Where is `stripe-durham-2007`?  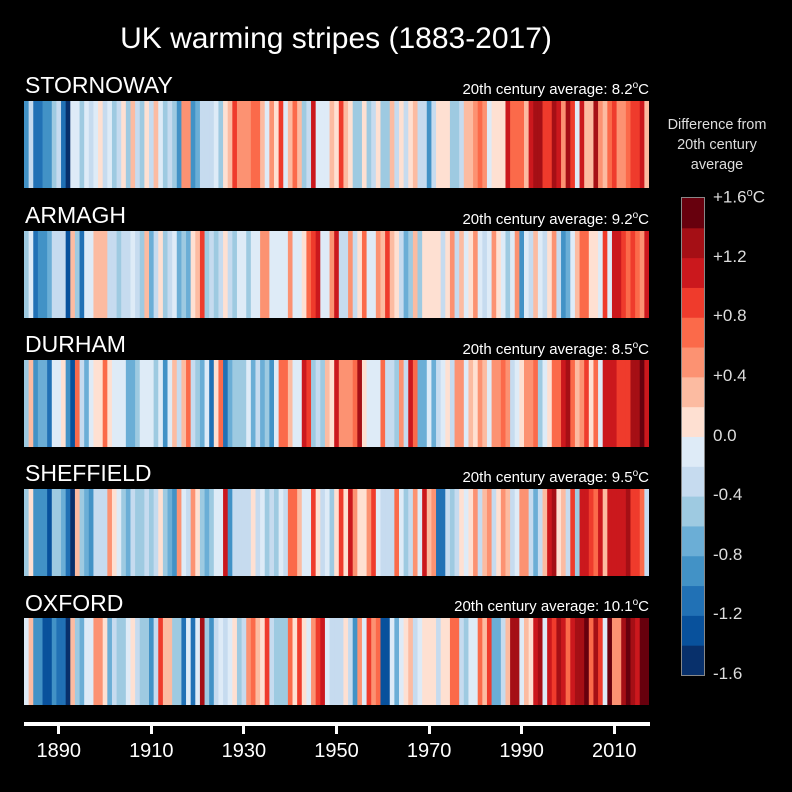 stripe-durham-2007 is located at coordinates (601, 403).